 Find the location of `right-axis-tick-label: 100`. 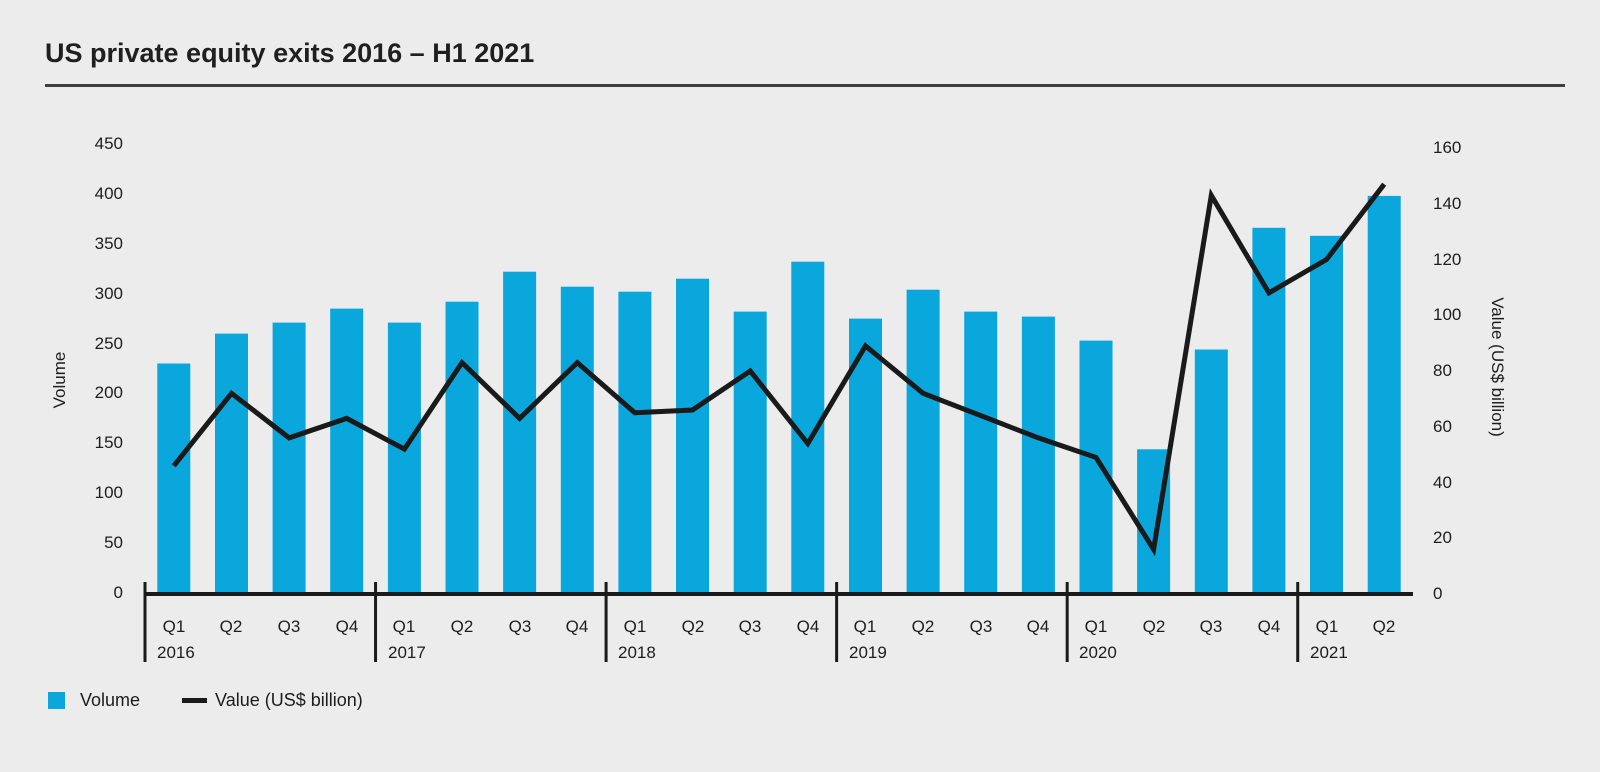

right-axis-tick-label: 100 is located at coordinates (1447, 314).